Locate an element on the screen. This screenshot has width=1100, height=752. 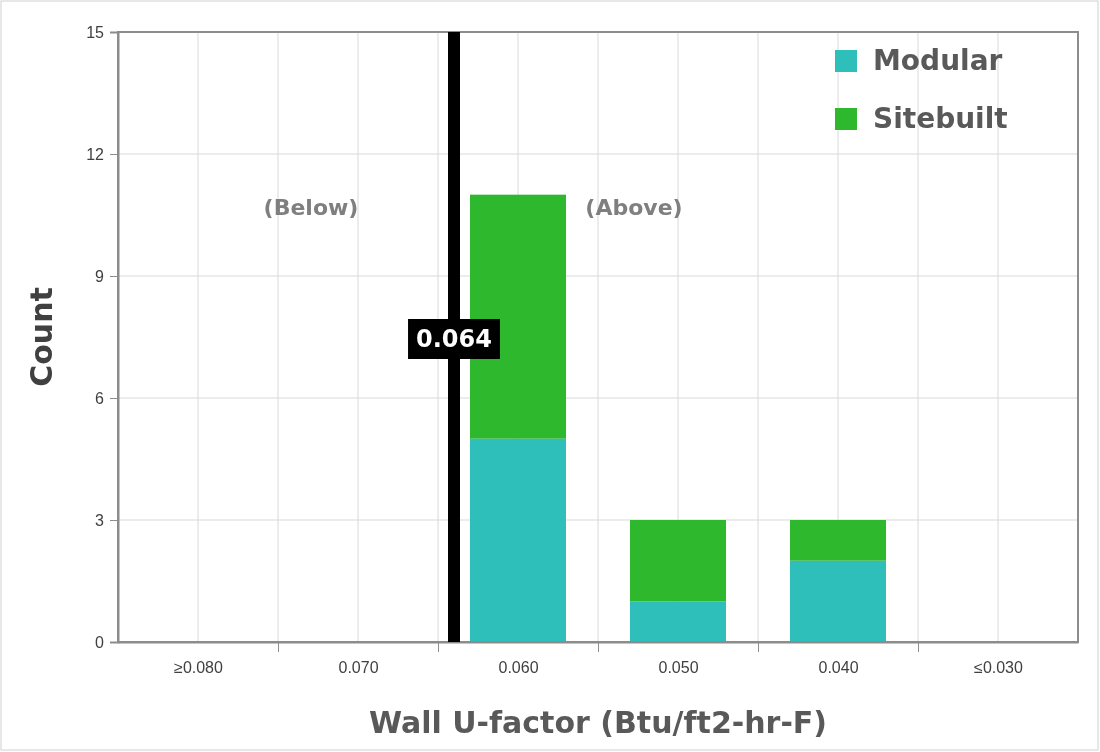
x-tick-label: 0.070 is located at coordinates (358, 668).